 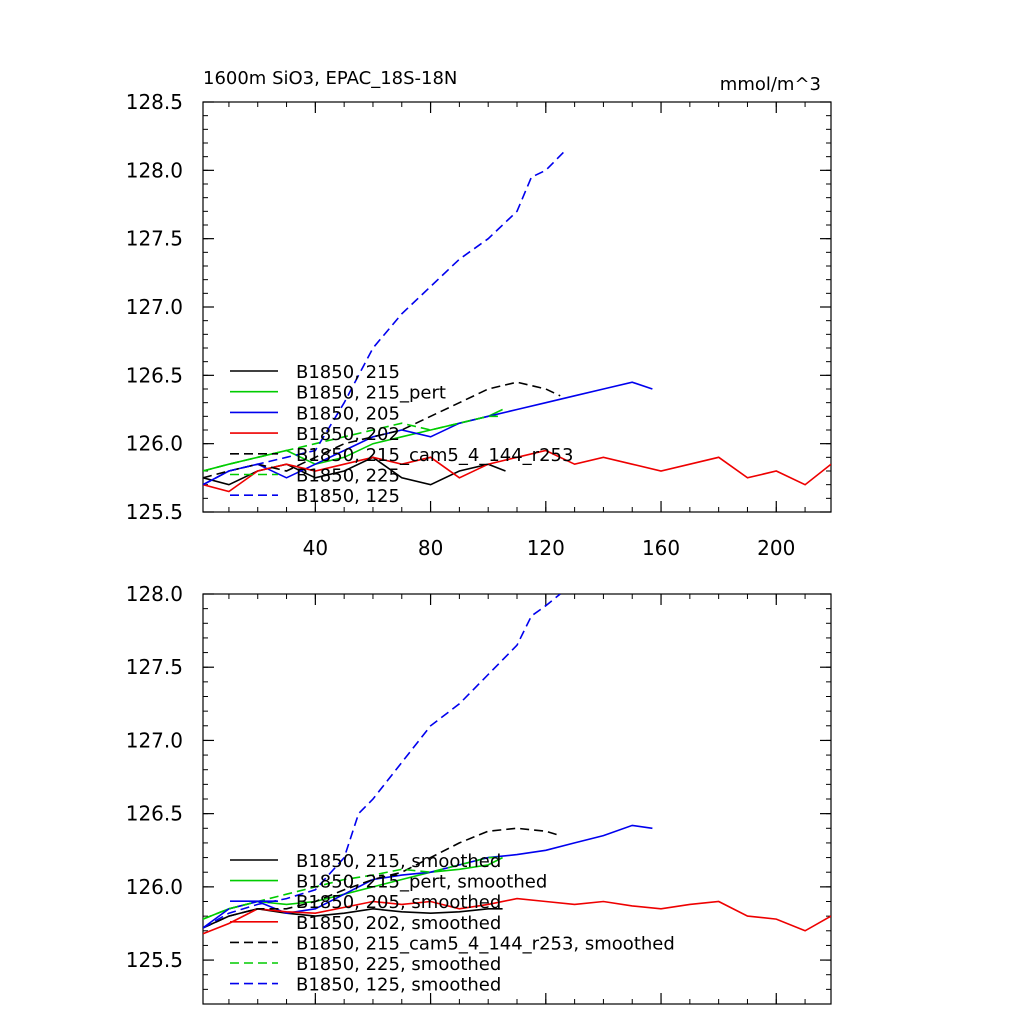 What do you see at coordinates (348, 372) in the screenshot?
I see `legend-entry: B1850, 215` at bounding box center [348, 372].